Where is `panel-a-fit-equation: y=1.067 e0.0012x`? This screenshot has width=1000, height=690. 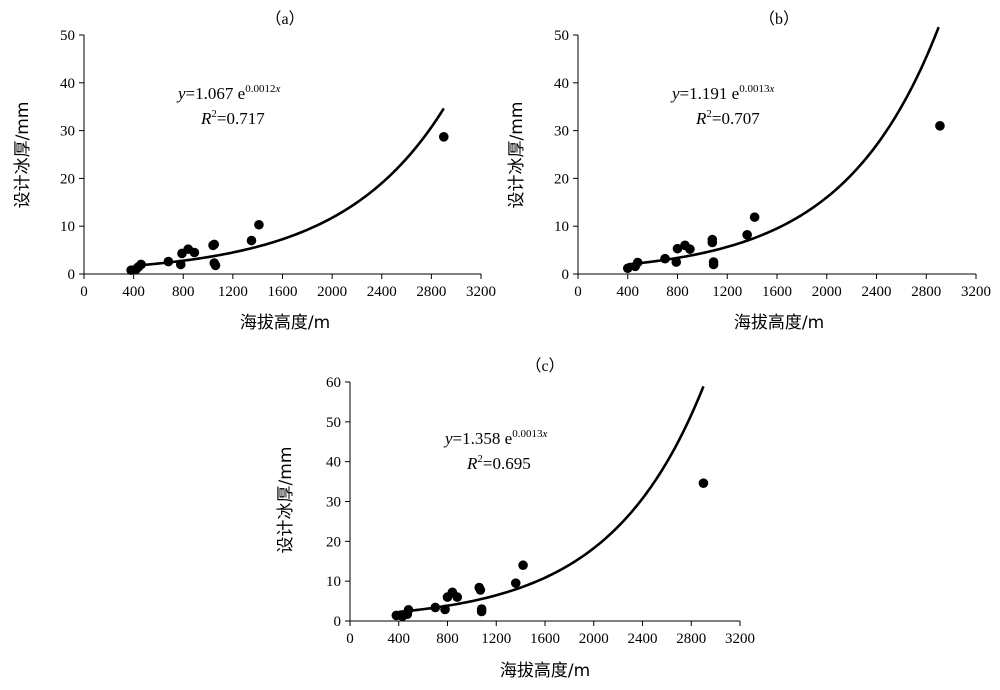
panel-a-fit-equation: y=1.067 e0.0012x is located at coordinates (228, 93).